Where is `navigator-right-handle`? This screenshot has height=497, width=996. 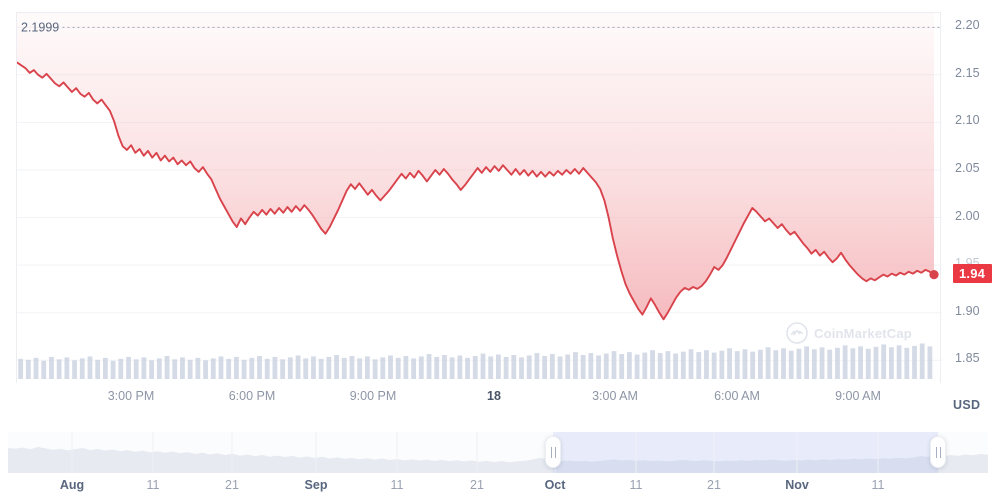
navigator-right-handle is located at coordinates (938, 452).